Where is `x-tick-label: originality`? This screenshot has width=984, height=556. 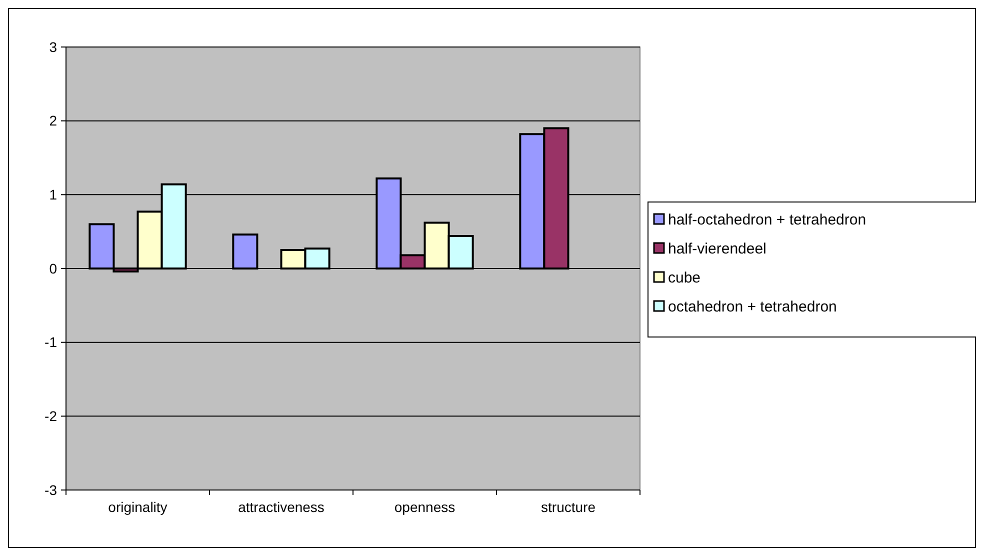
x-tick-label: originality is located at coordinates (138, 507).